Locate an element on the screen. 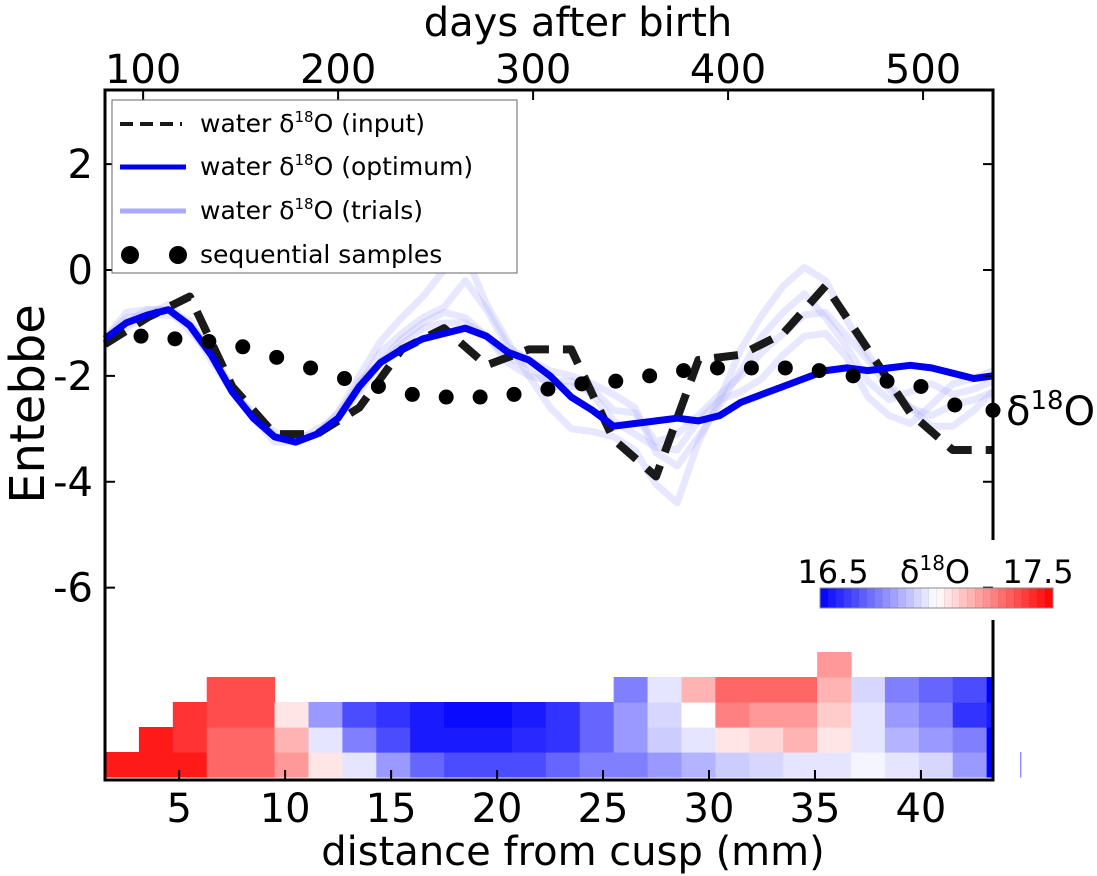 Image resolution: width=1097 pixels, height=876 pixels. x-tick-label: 10 is located at coordinates (285, 809).